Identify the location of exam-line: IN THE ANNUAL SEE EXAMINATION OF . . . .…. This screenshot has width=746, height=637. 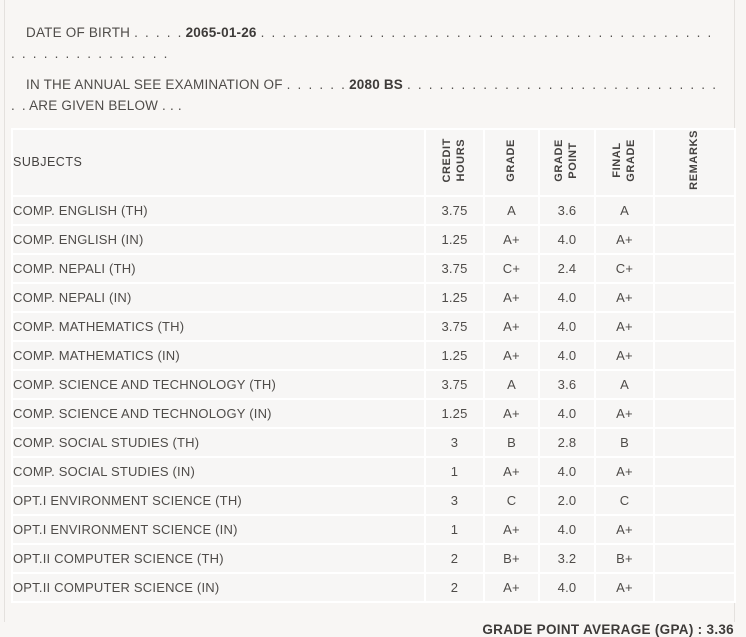
(366, 95).